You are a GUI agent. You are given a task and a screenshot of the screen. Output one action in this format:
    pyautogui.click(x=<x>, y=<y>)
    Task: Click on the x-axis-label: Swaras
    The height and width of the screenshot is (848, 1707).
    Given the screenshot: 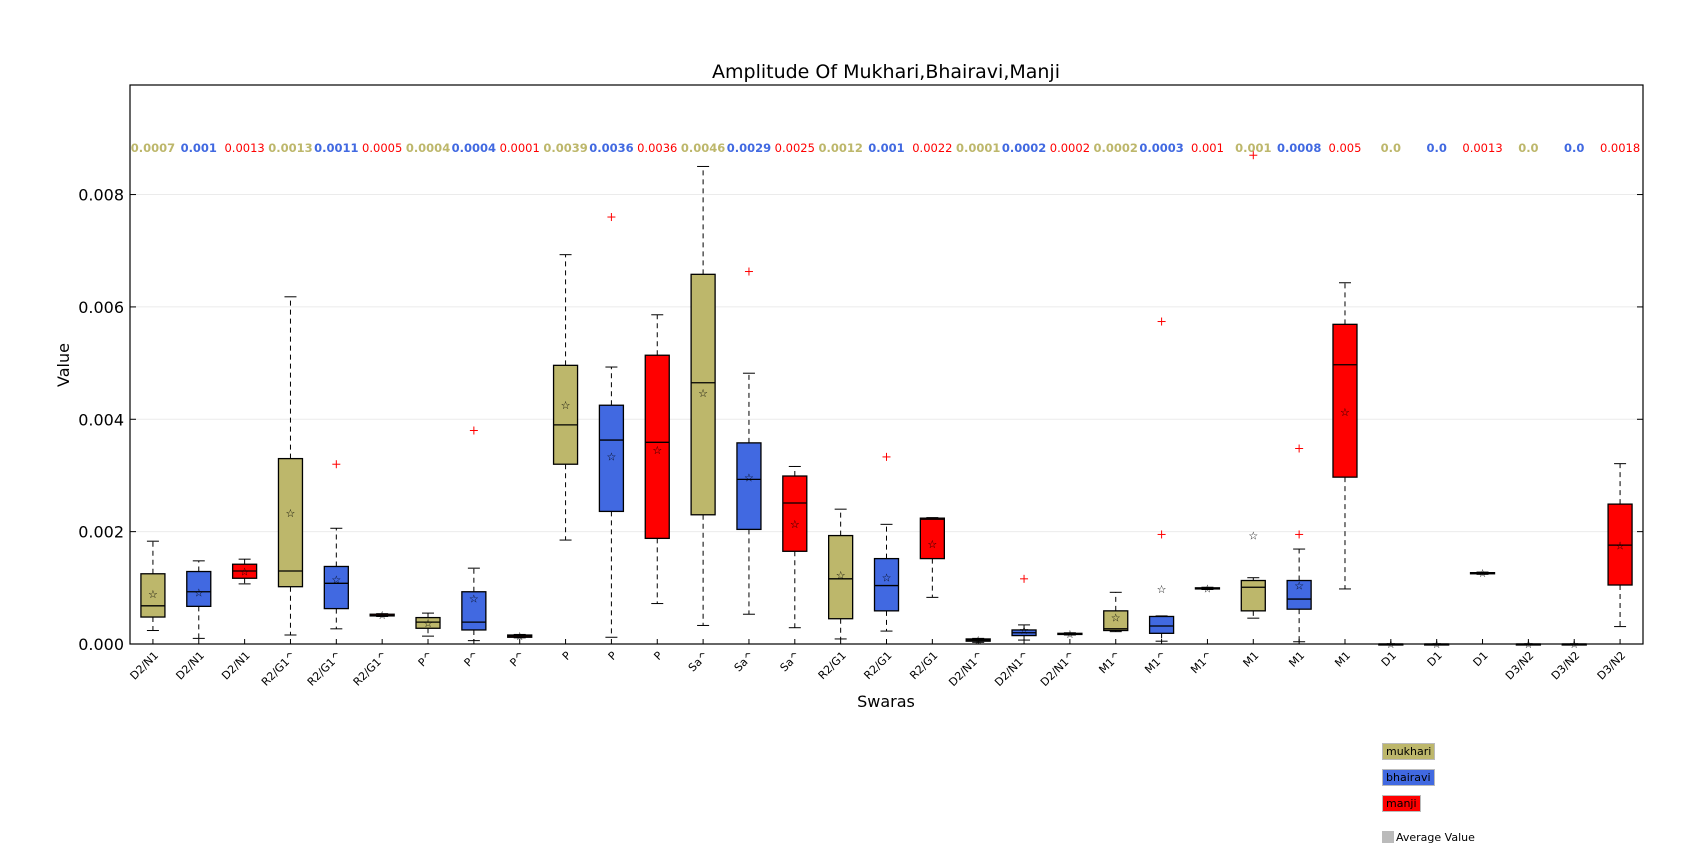 What is the action you would take?
    pyautogui.click(x=886, y=701)
    